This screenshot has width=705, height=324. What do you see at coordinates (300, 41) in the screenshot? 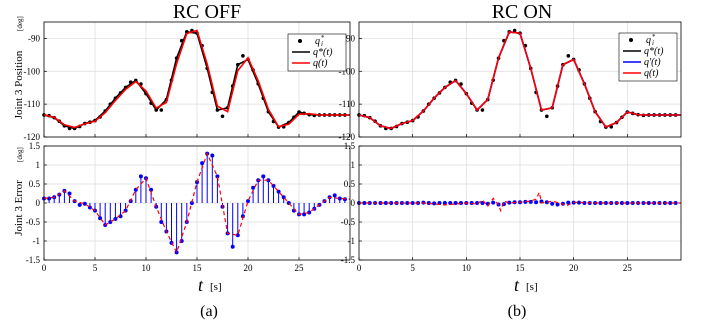
I see `legend-marker-dot` at bounding box center [300, 41].